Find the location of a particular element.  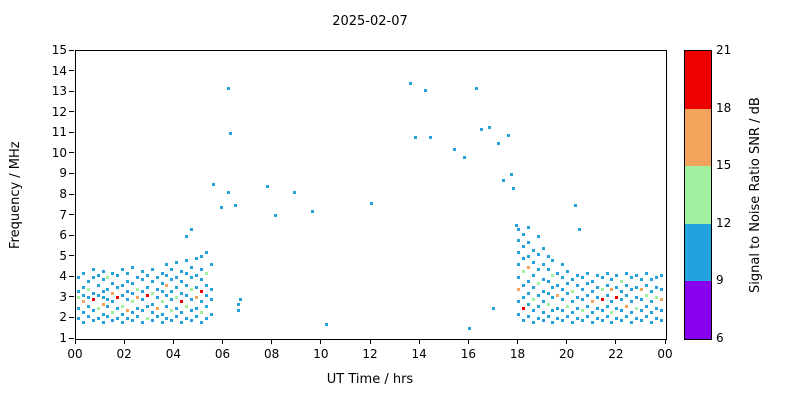

colorbar is located at coordinates (698, 195).